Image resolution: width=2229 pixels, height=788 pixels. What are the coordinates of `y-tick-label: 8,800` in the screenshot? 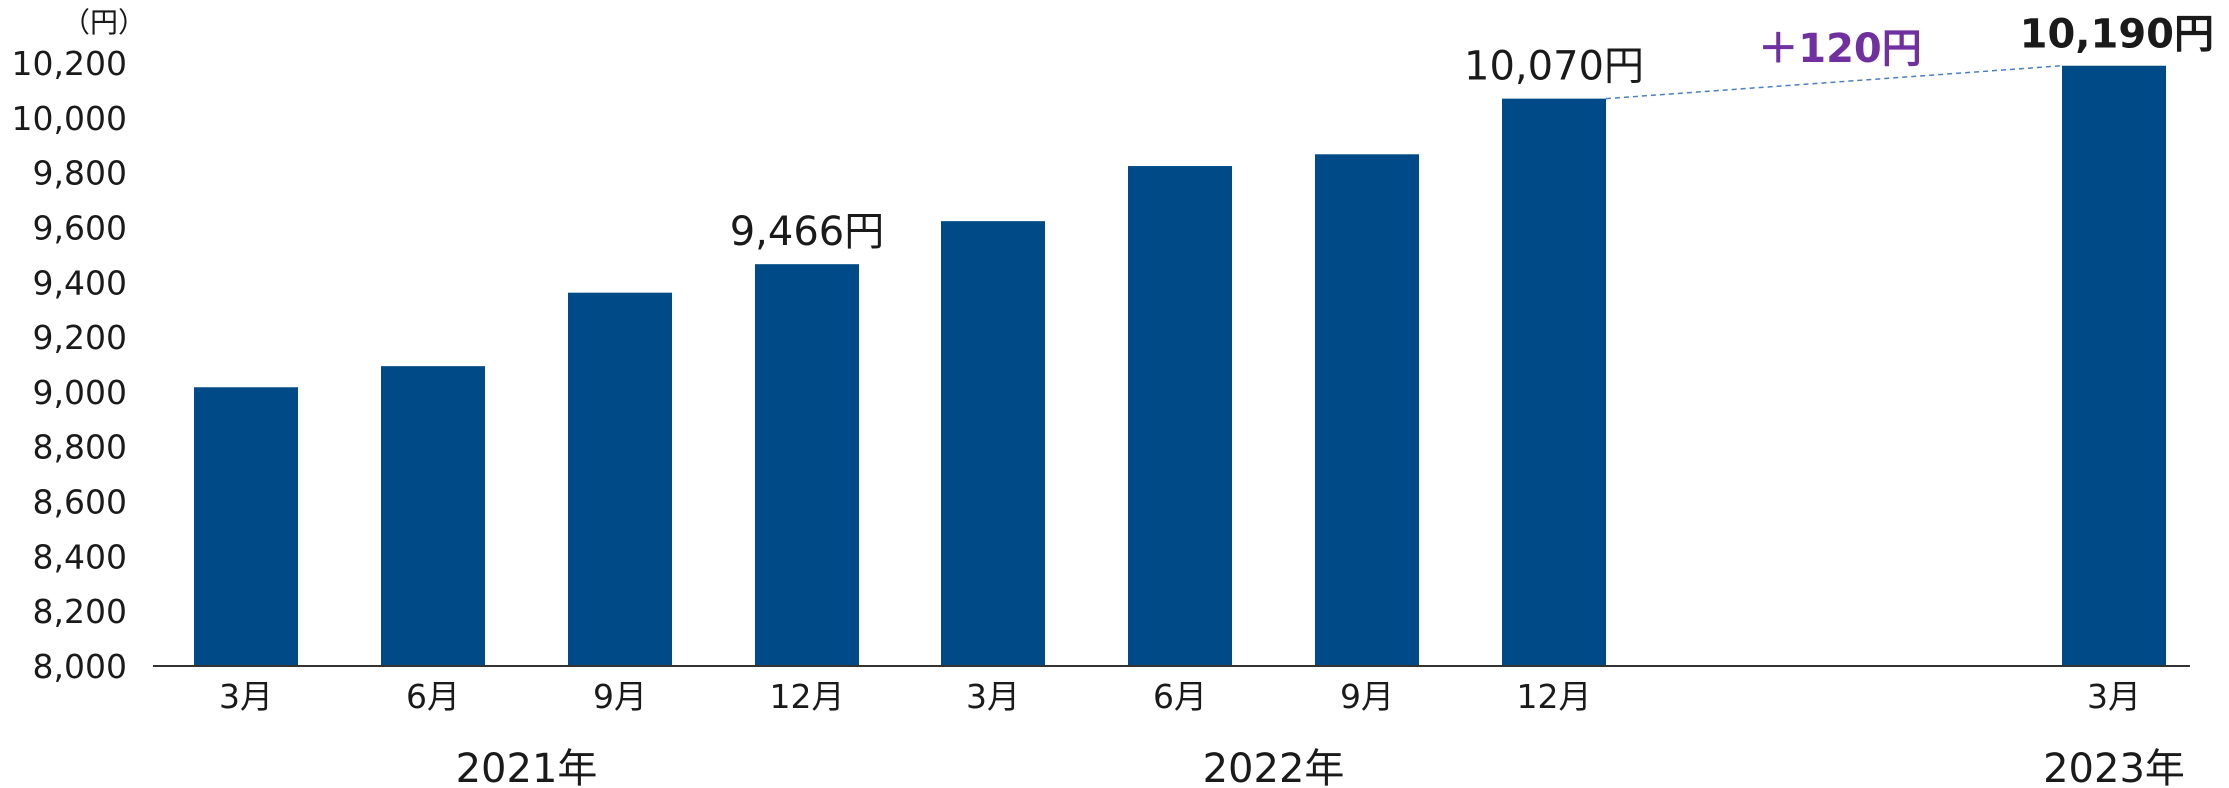 It's located at (80, 447).